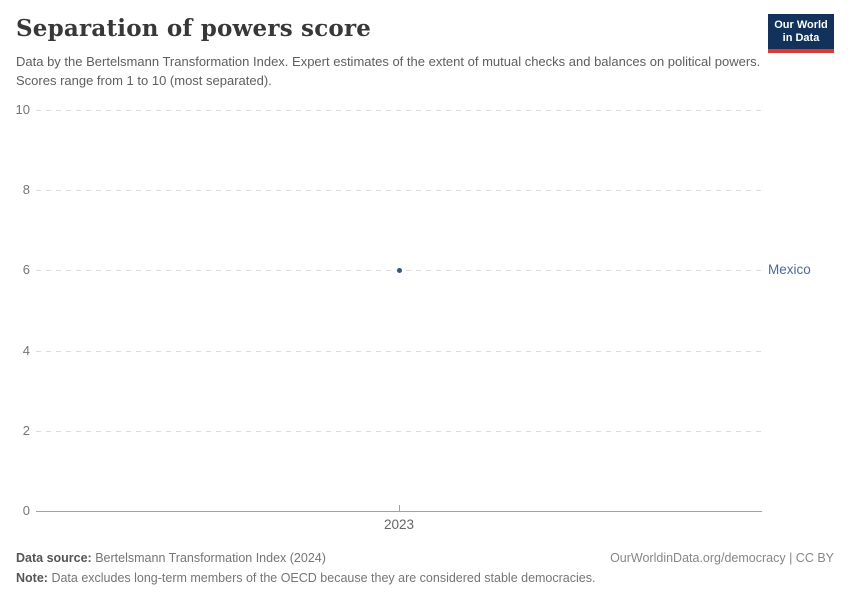 This screenshot has width=850, height=600. Describe the element at coordinates (399, 508) in the screenshot. I see `x-tick` at that location.